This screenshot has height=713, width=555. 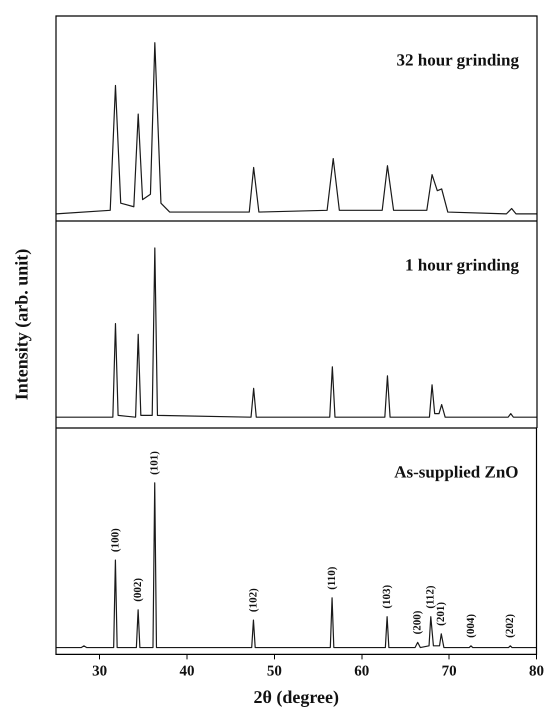 What do you see at coordinates (138, 590) in the screenshot?
I see `annotation: (002)` at bounding box center [138, 590].